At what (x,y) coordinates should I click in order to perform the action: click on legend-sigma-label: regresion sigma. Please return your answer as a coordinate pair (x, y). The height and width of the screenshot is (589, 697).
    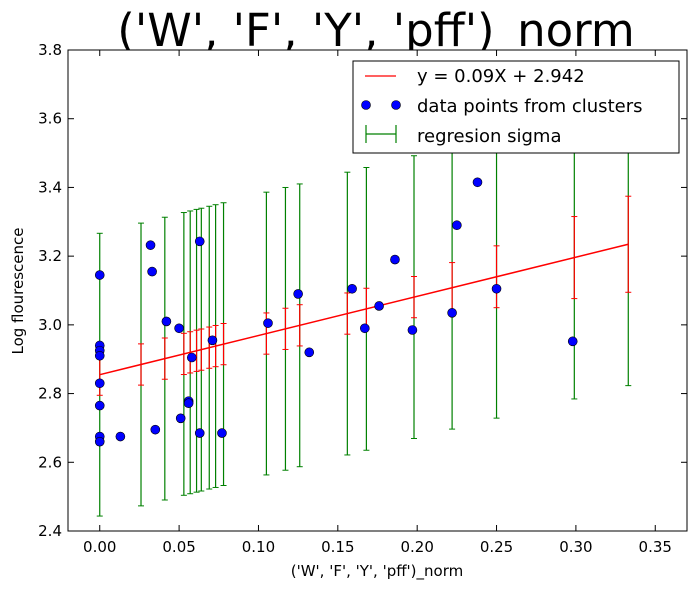
    Looking at the image, I should click on (489, 136).